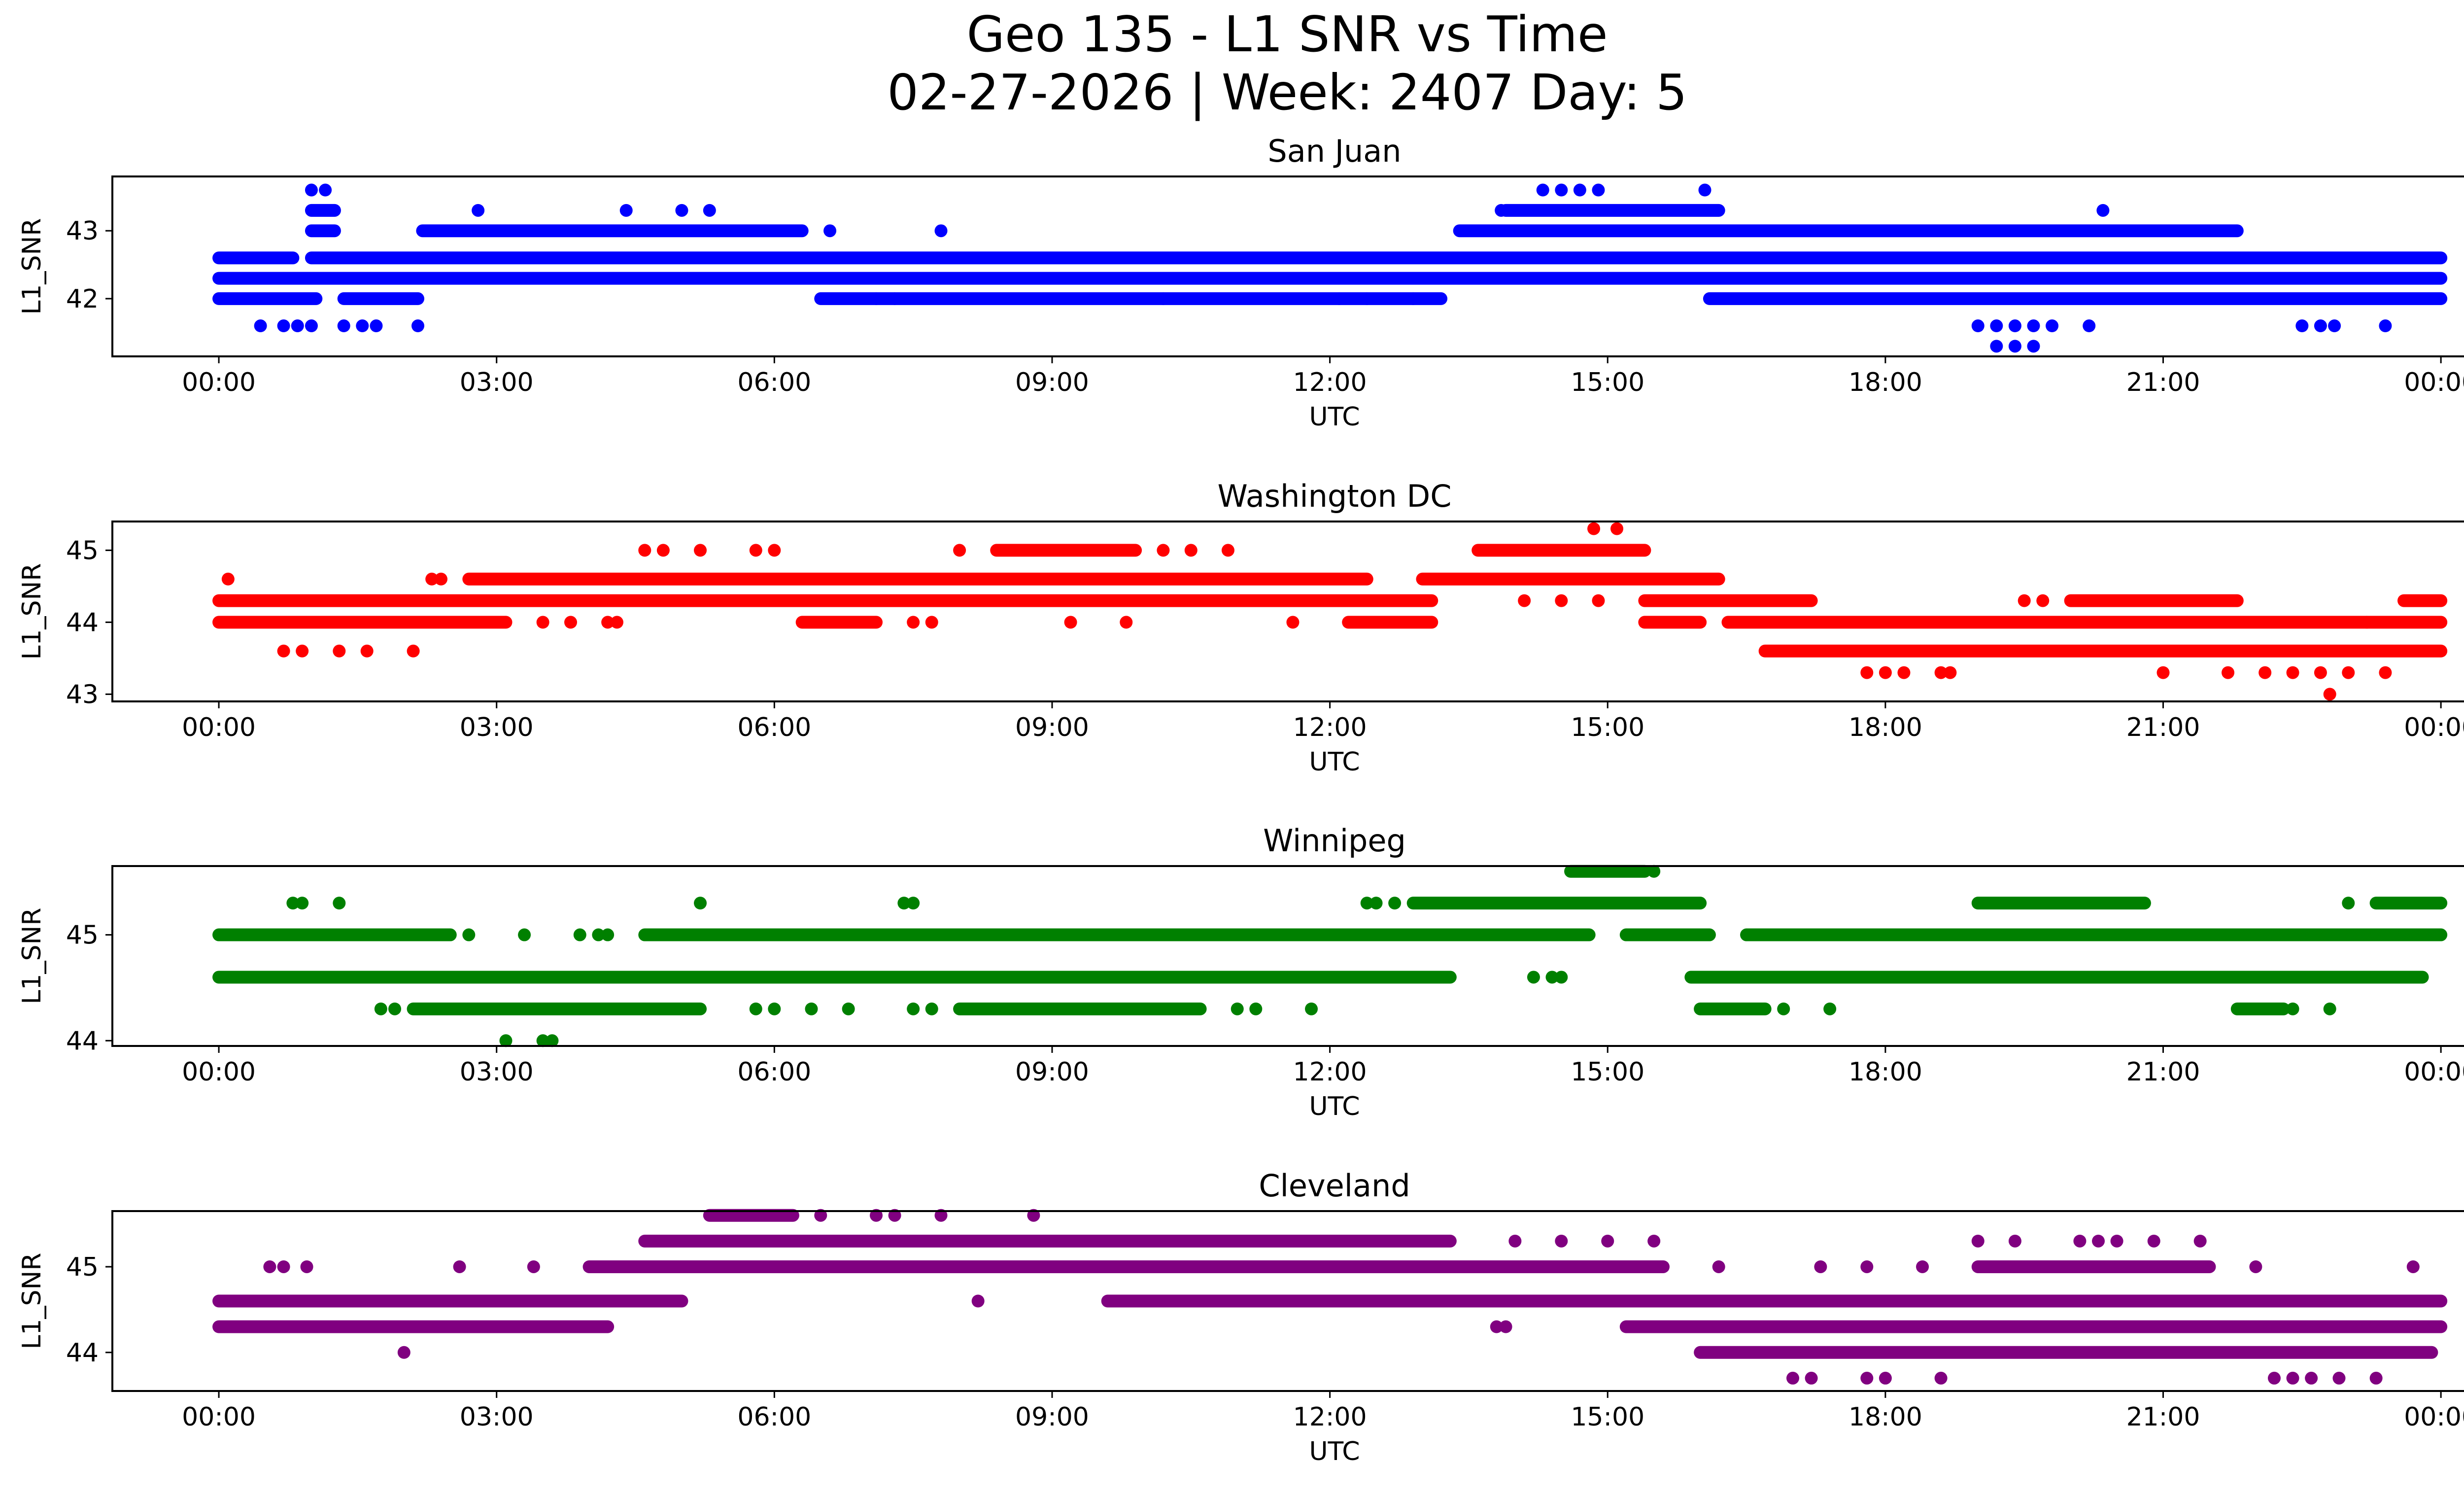  I want to click on y-tick-label: 44, so click(82, 622).